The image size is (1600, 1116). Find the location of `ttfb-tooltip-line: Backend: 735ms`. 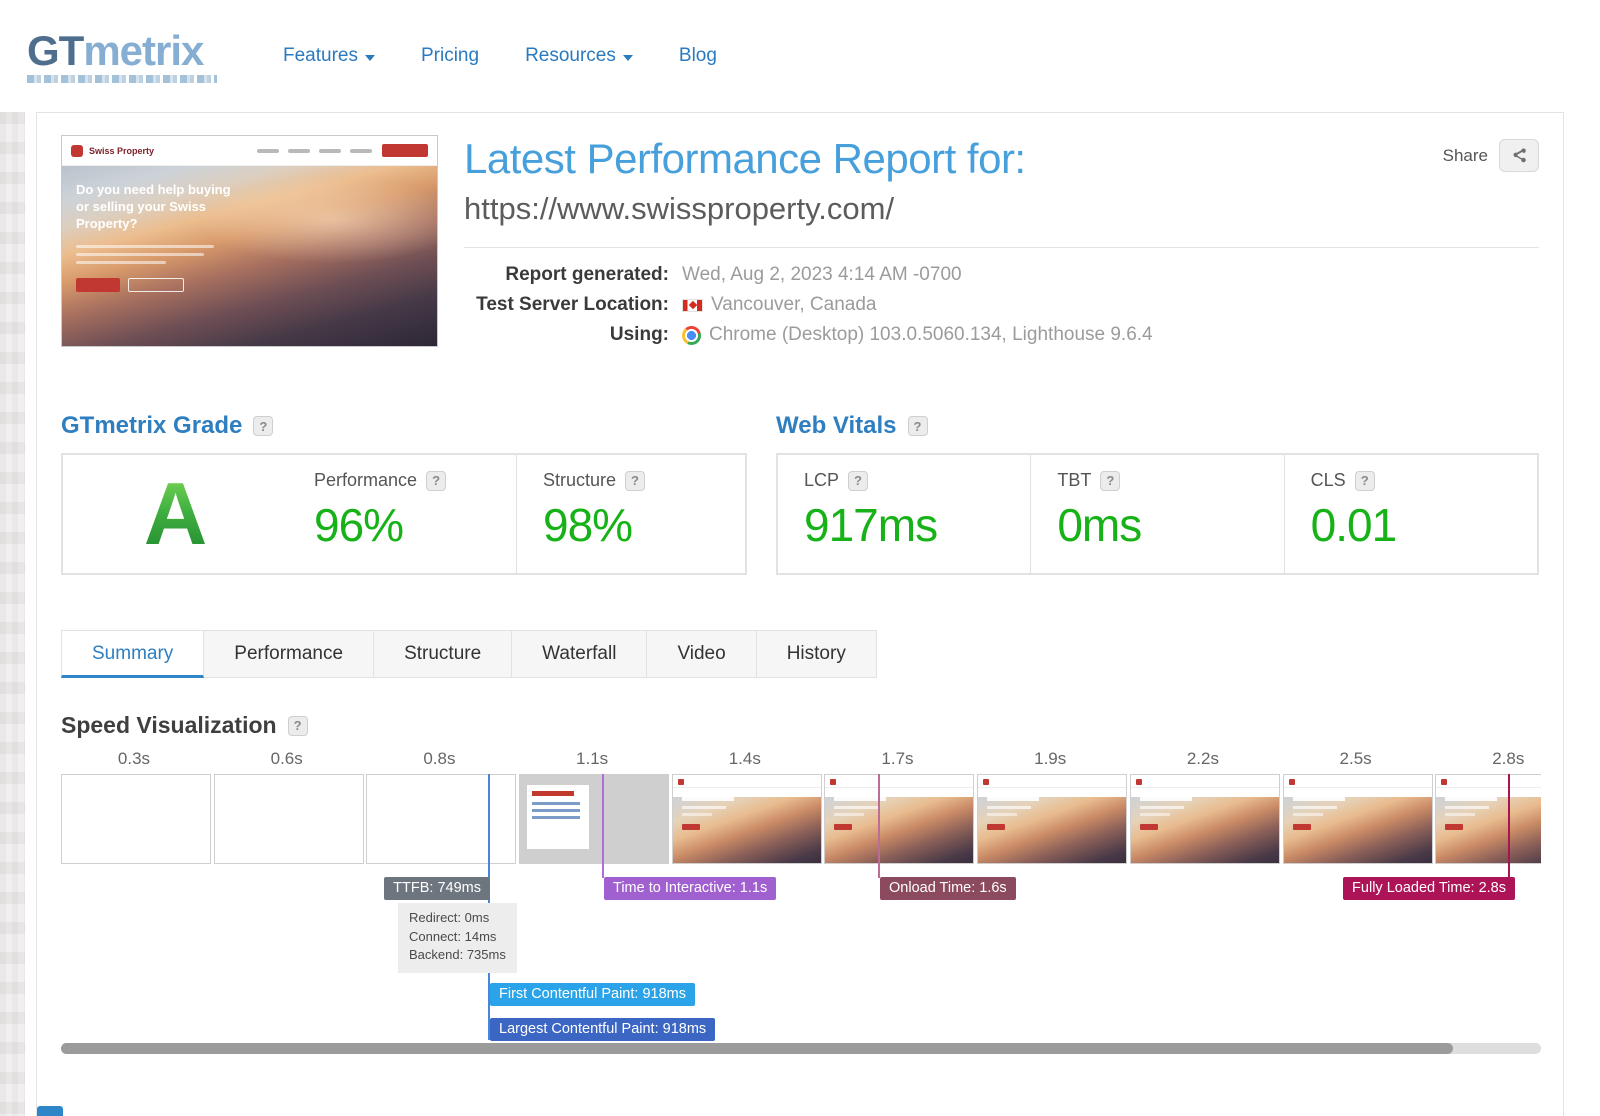

ttfb-tooltip-line: Backend: 735ms is located at coordinates (457, 955).